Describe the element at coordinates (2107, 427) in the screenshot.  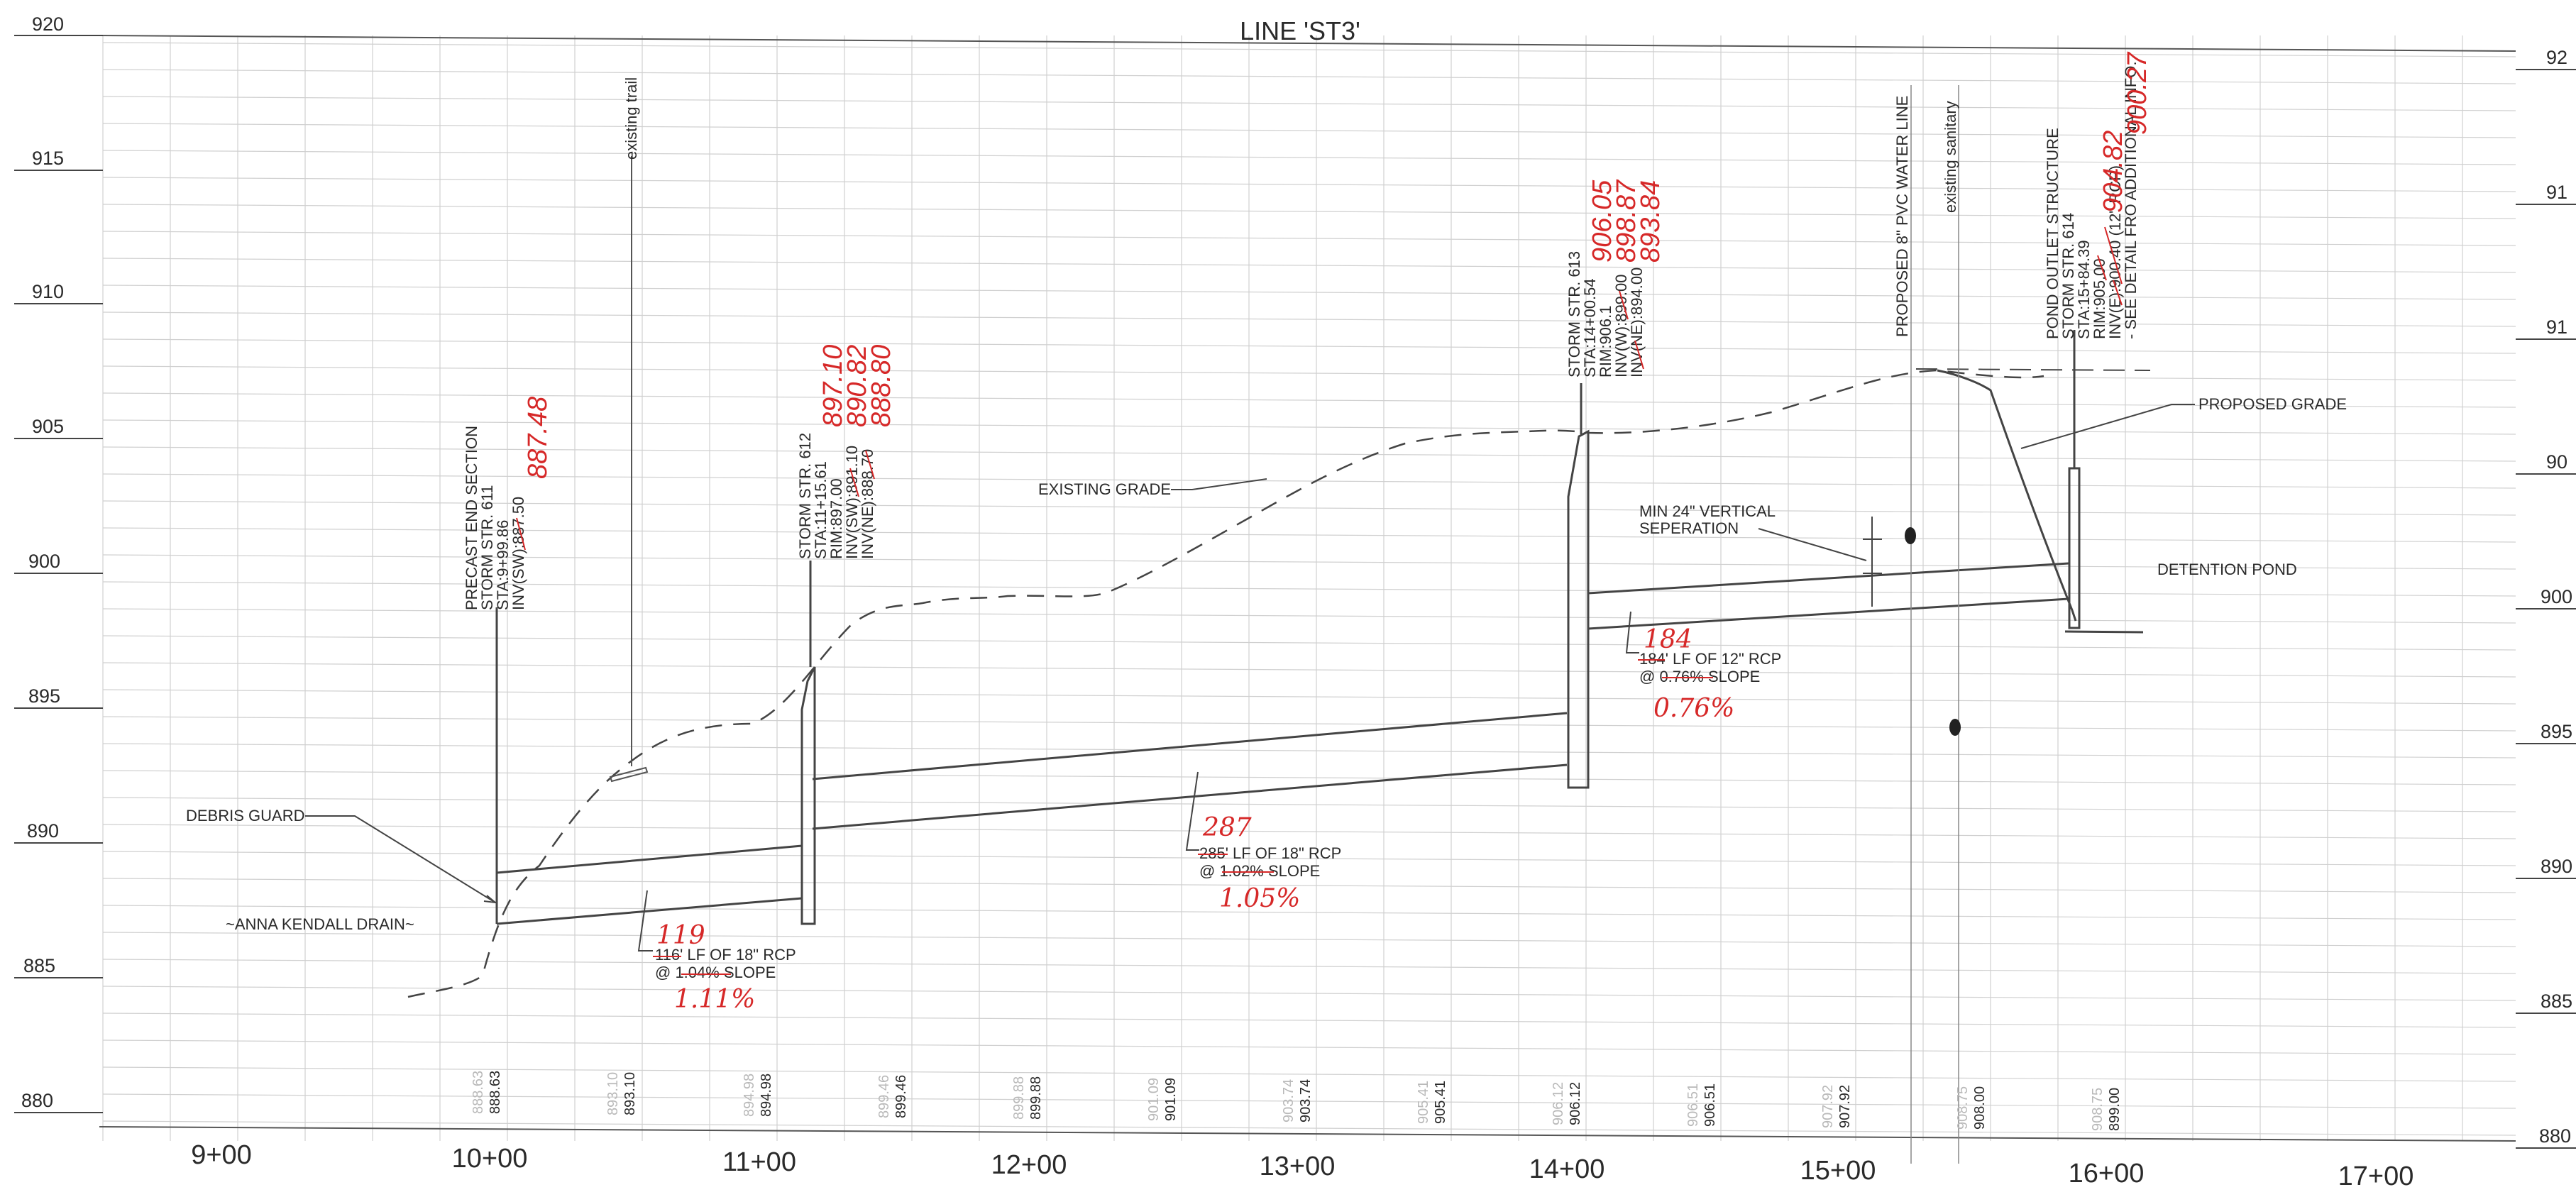
I see `proposed-grade-leader` at that location.